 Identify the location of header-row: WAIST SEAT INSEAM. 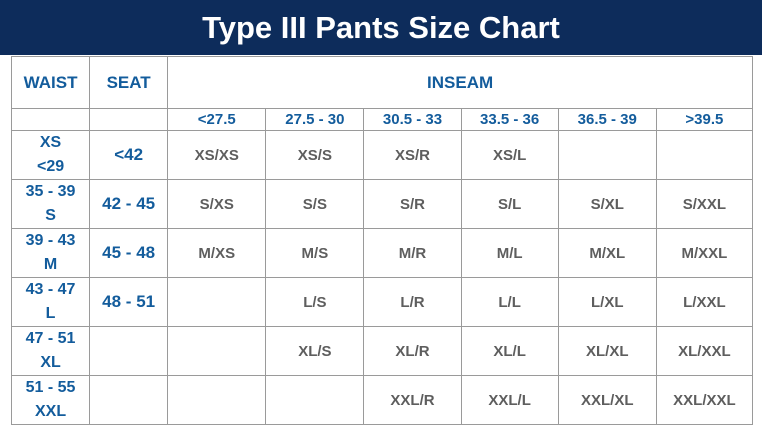
(381, 82).